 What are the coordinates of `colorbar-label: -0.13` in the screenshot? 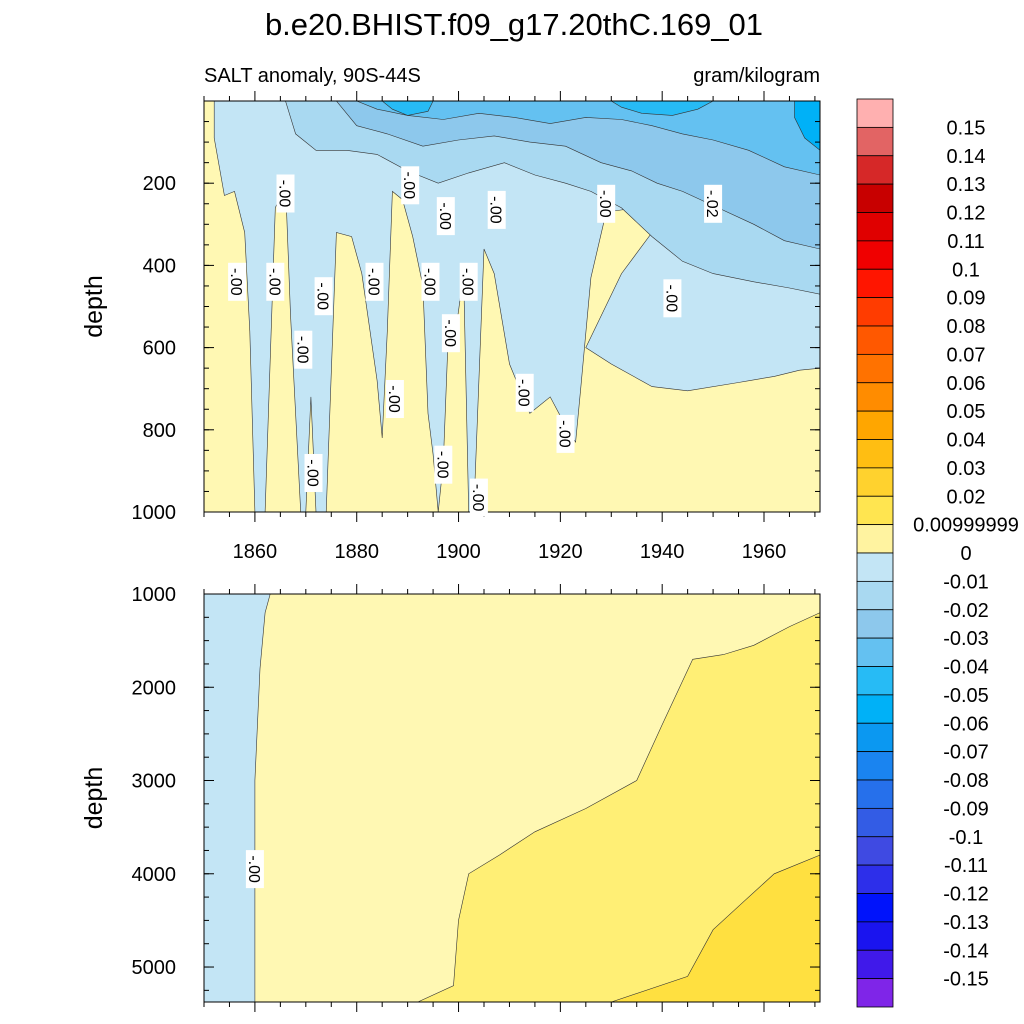 It's located at (966, 923).